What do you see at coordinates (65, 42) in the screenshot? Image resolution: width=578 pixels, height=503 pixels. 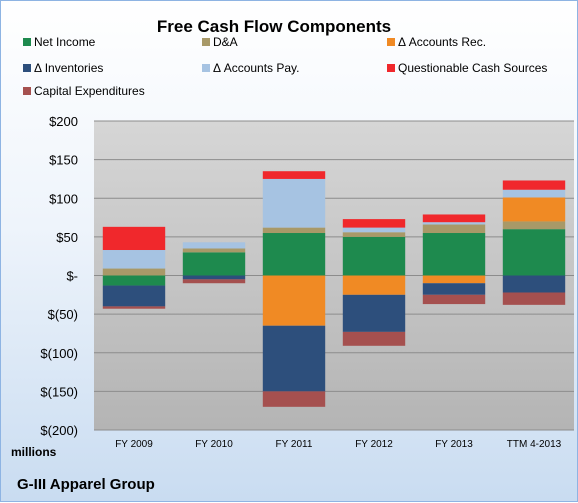 I see `legend-label-net-income: Net Income` at bounding box center [65, 42].